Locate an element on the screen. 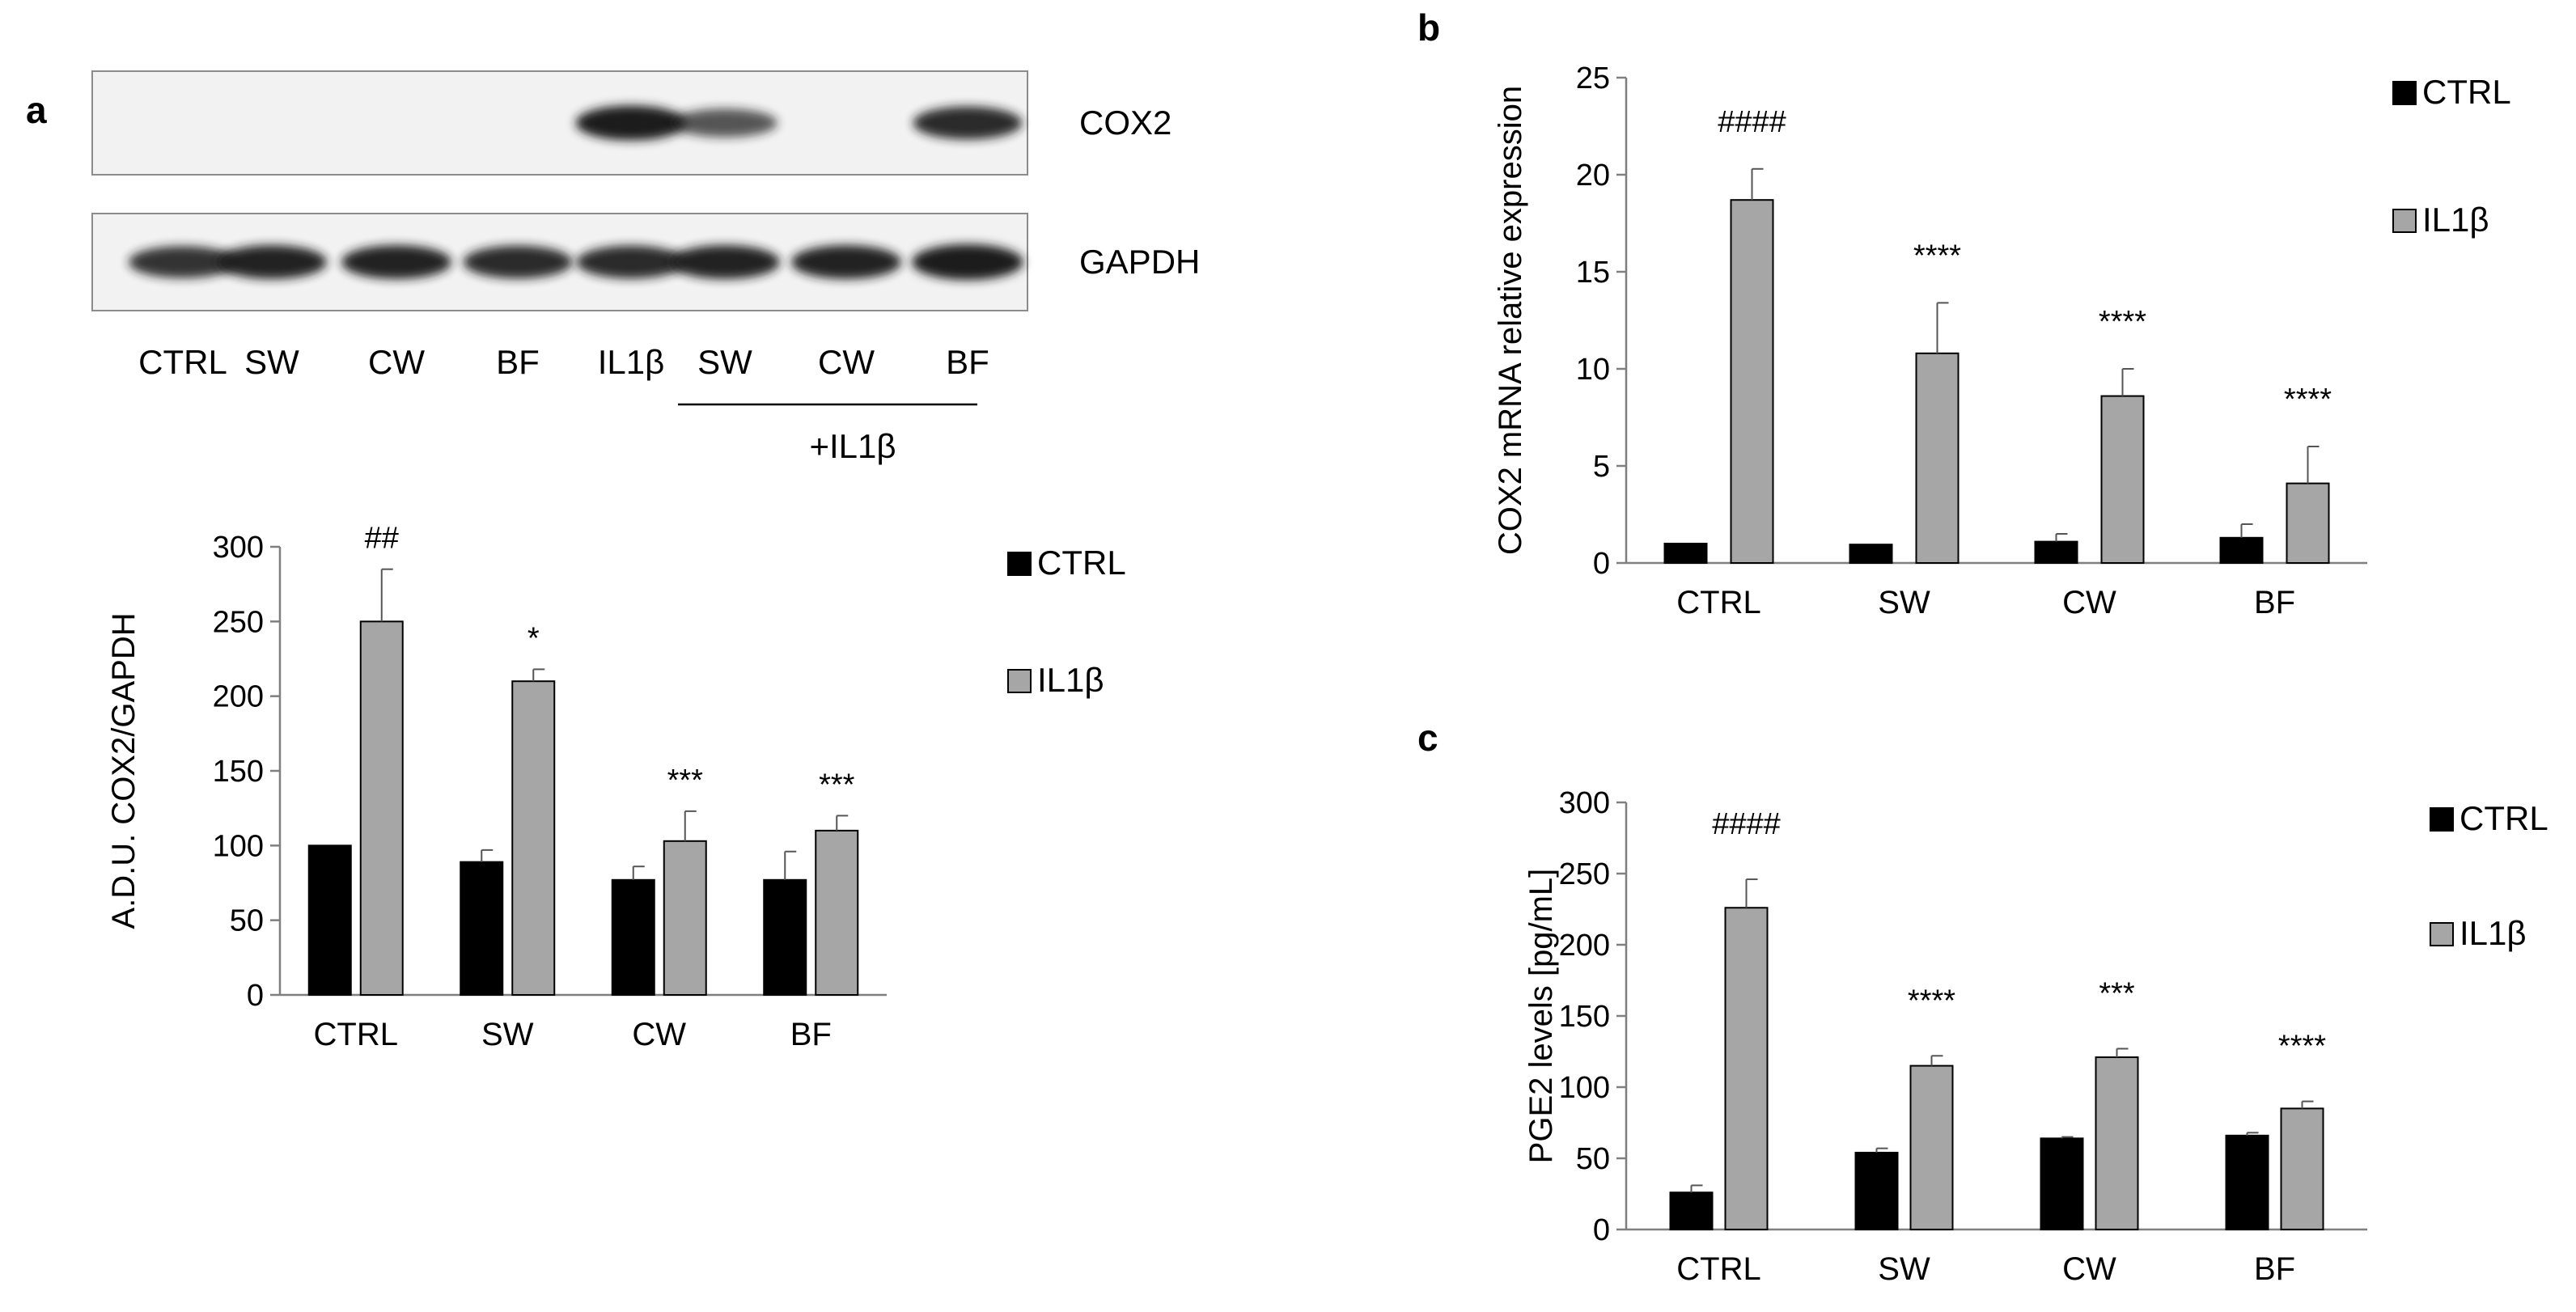  y-tick-label: 15 is located at coordinates (1593, 273).